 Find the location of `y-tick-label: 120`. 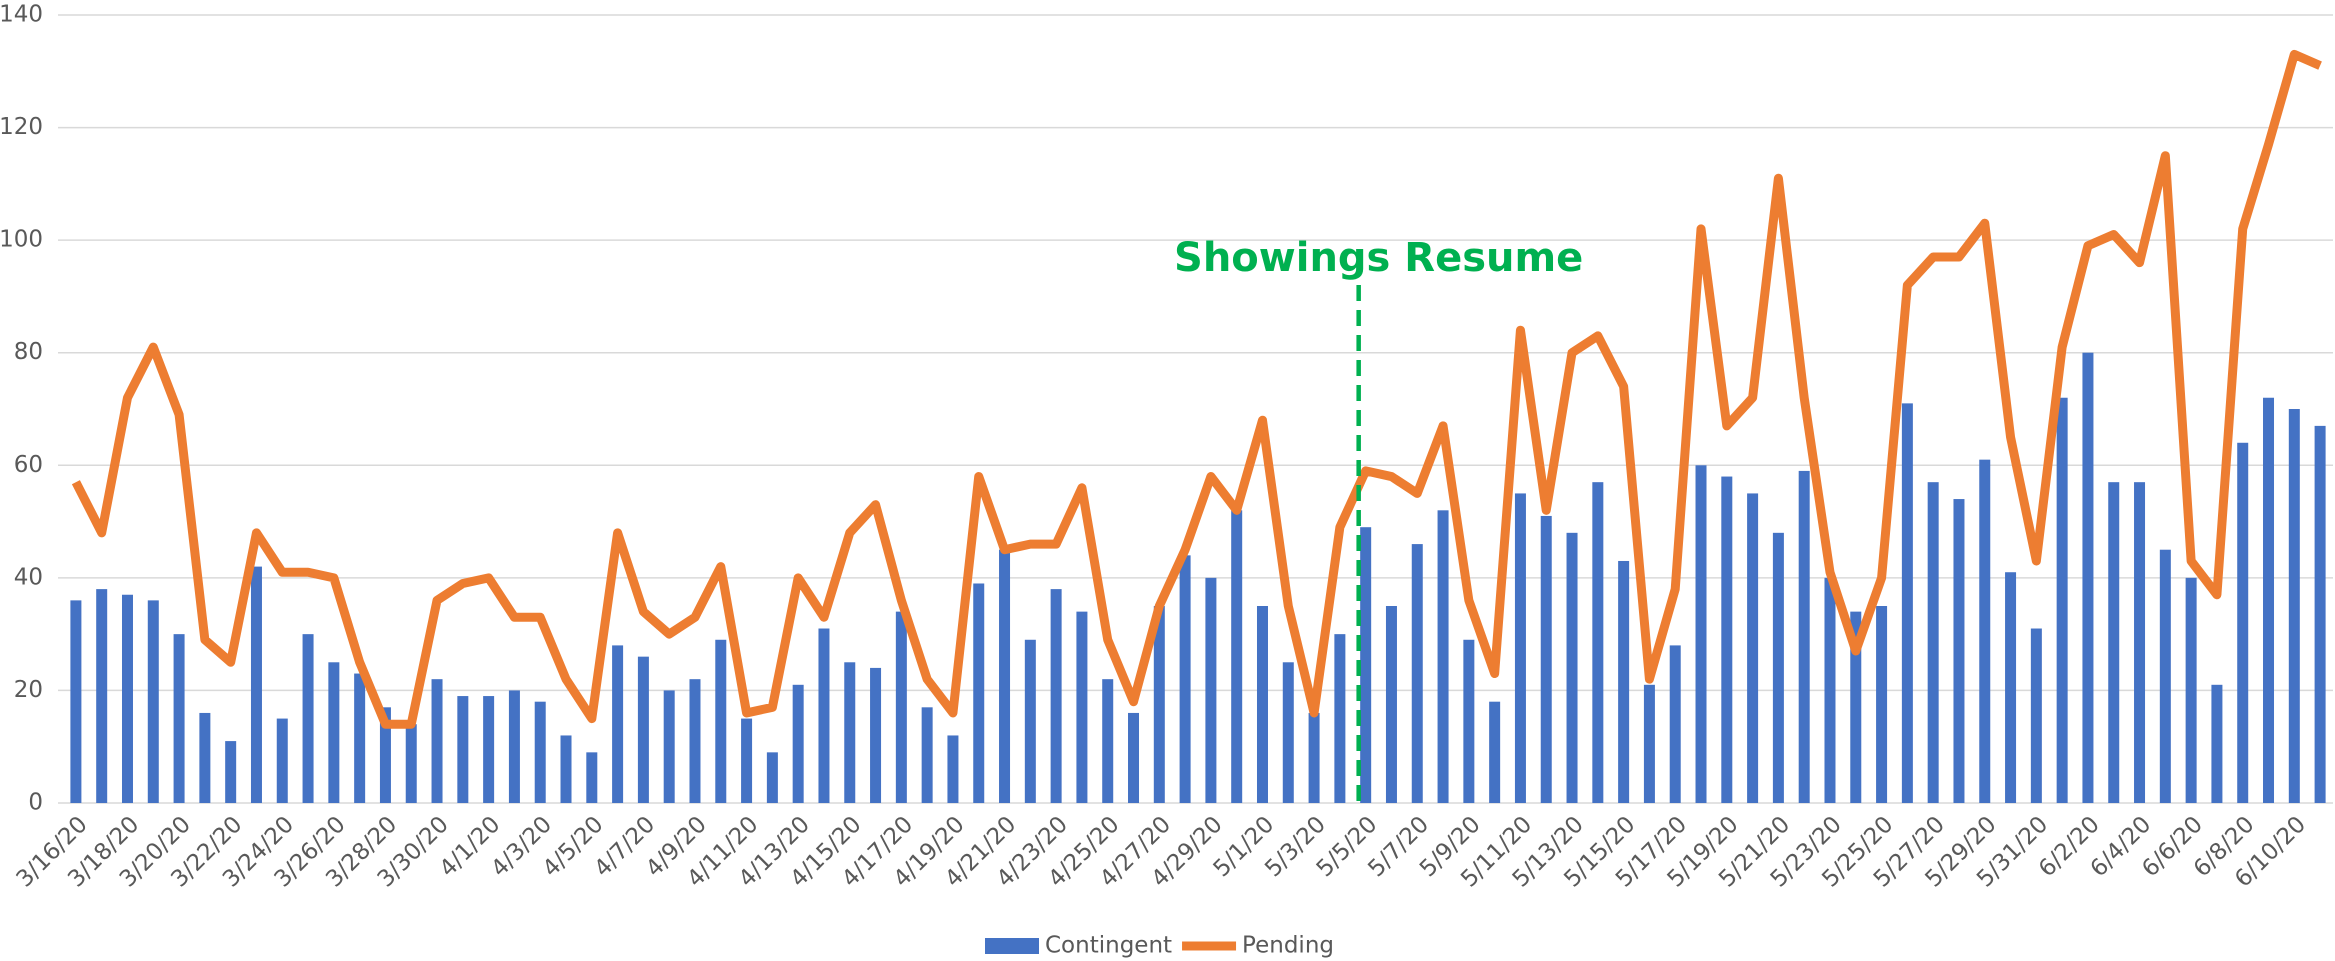

y-tick-label: 120 is located at coordinates (21, 127).